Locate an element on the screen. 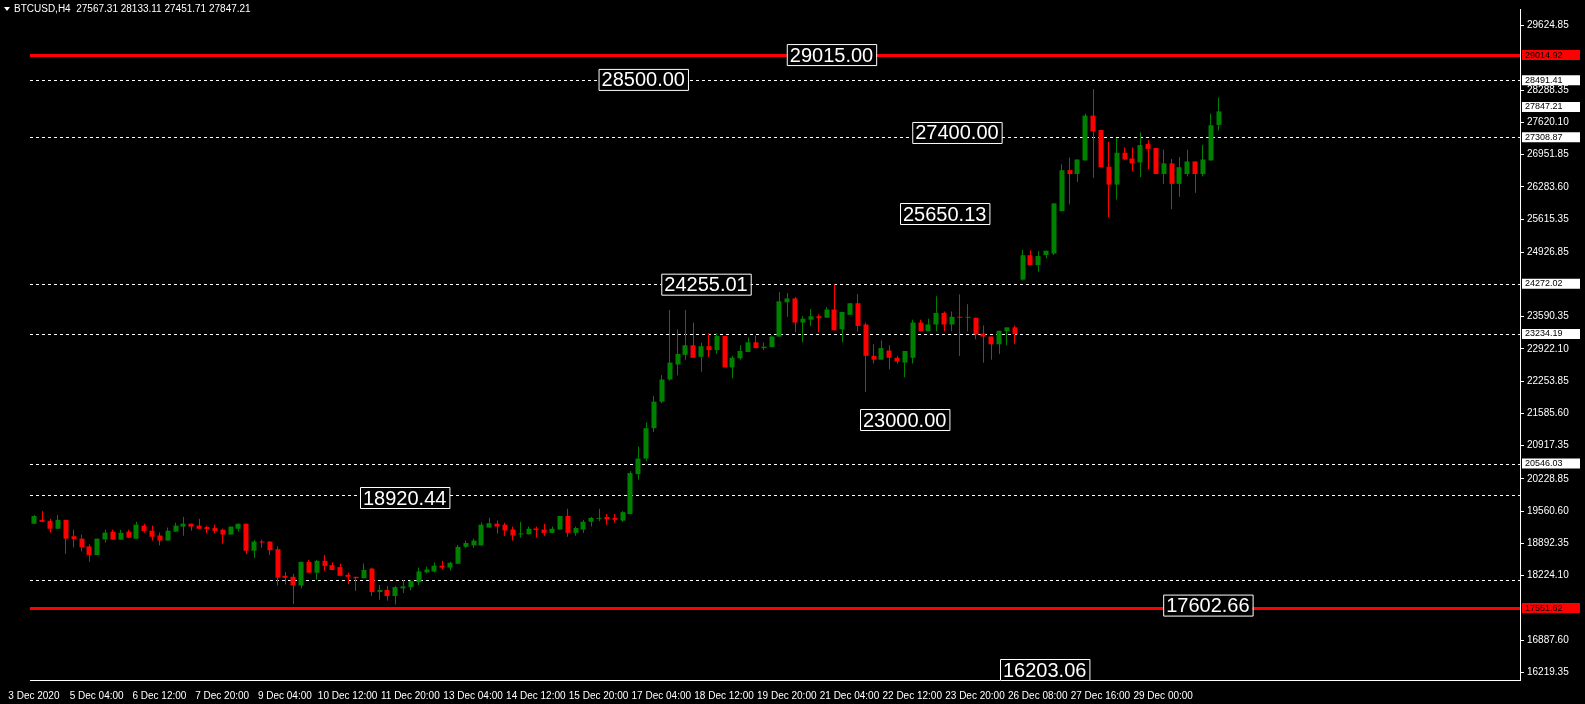 The image size is (1585, 704). x-tick-label: 18 Dec 12:00 is located at coordinates (724, 695).